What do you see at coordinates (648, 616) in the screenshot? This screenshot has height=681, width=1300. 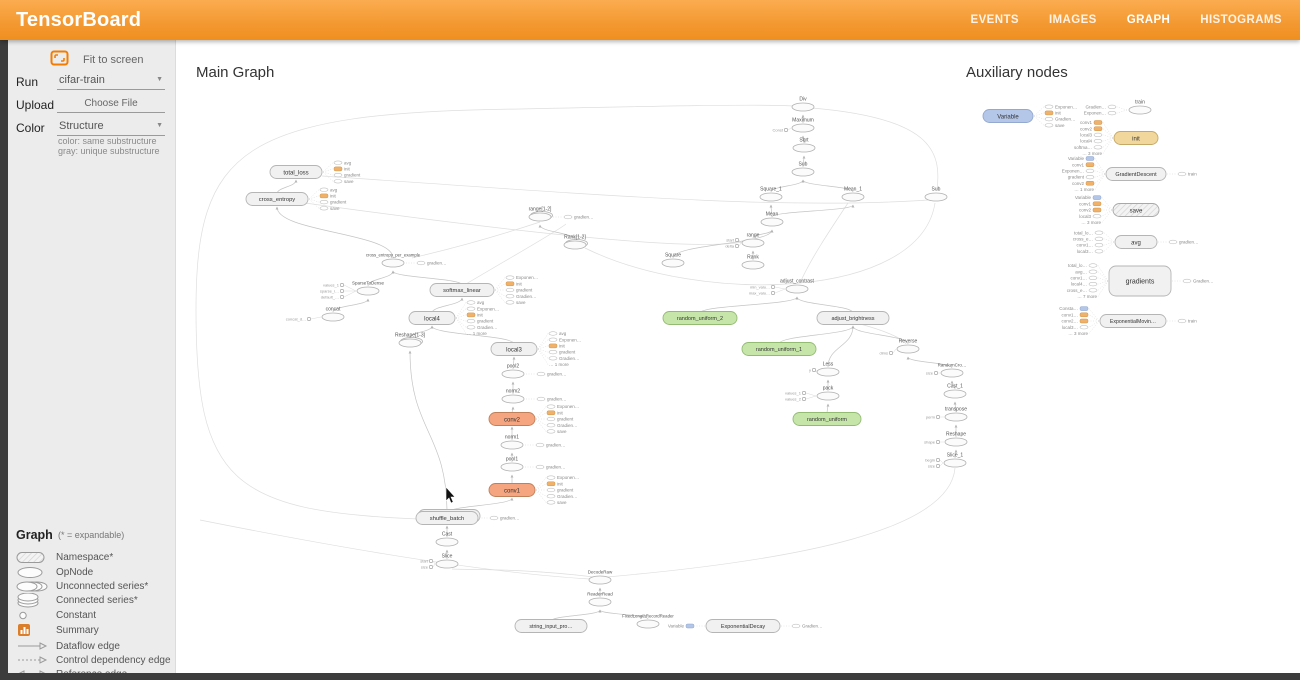 I see `svg-text: FixedLengthRecordReader` at bounding box center [648, 616].